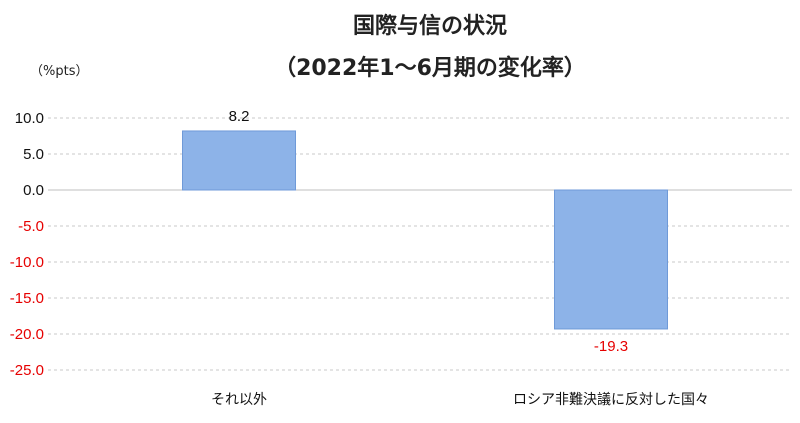 The height and width of the screenshot is (423, 800). Describe the element at coordinates (59, 71) in the screenshot. I see `y-axis-unit-label: （%pts）` at that location.